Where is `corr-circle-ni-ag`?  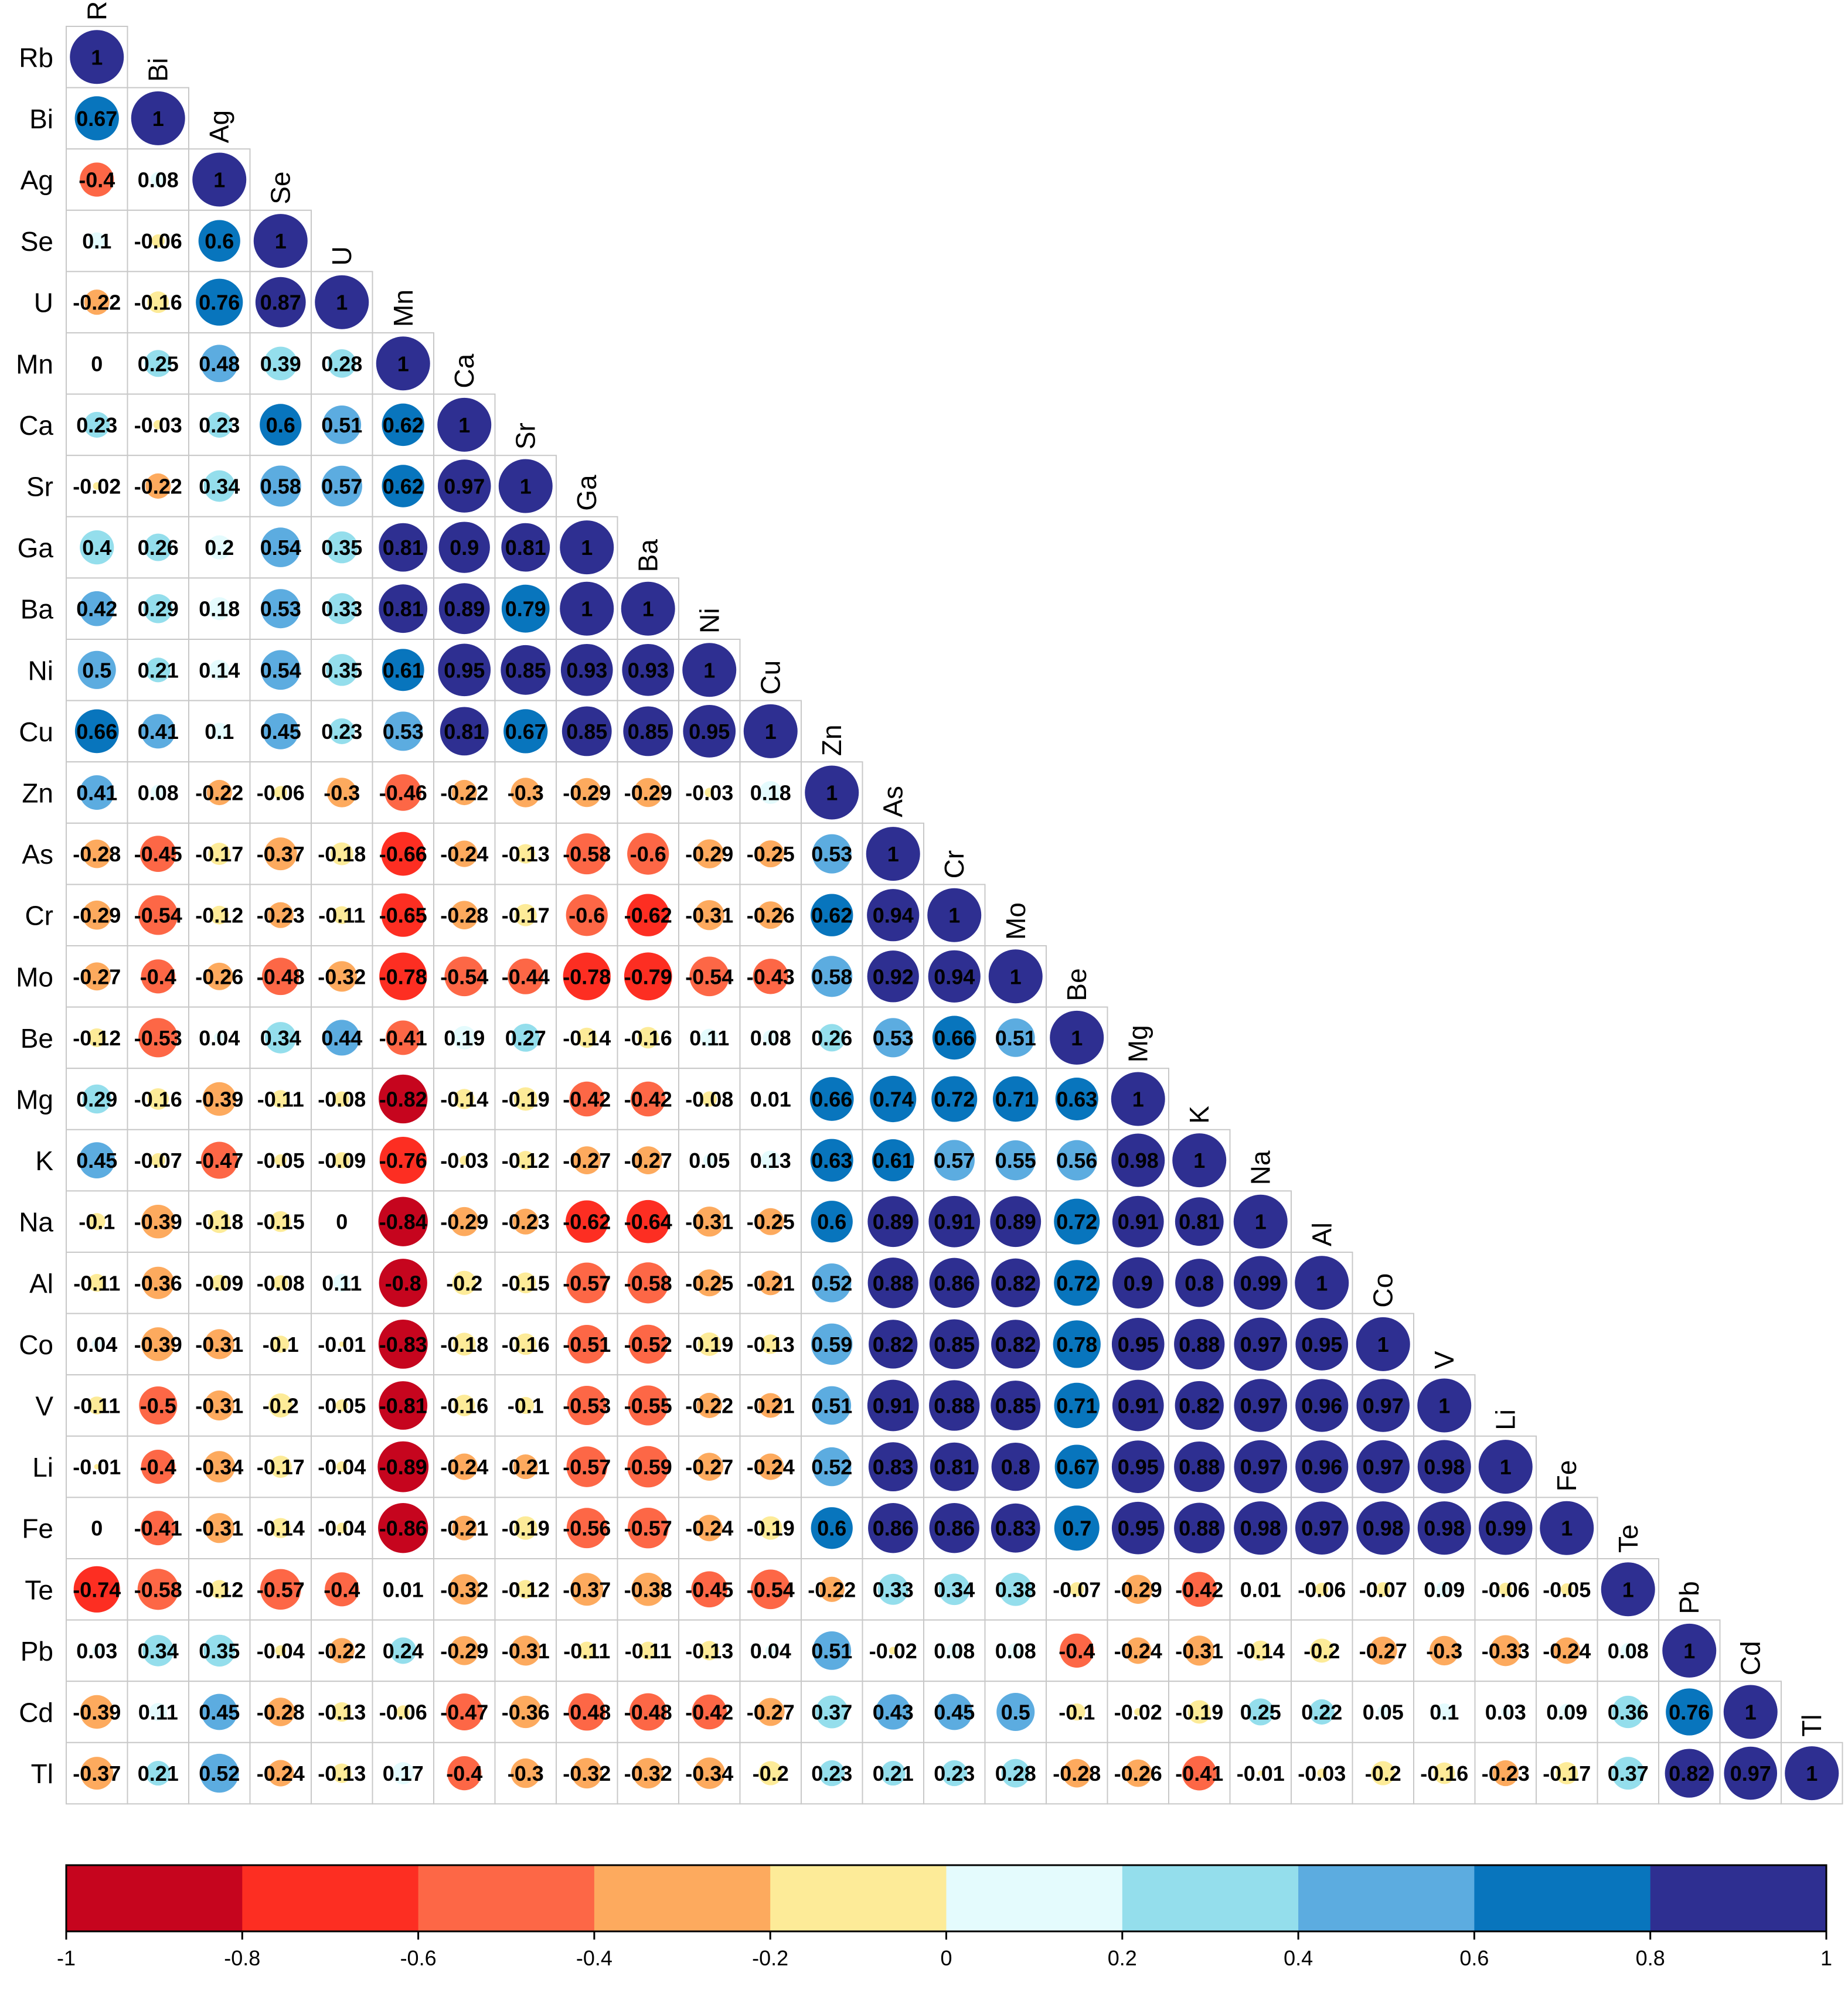
corr-circle-ni-ag is located at coordinates (220, 670).